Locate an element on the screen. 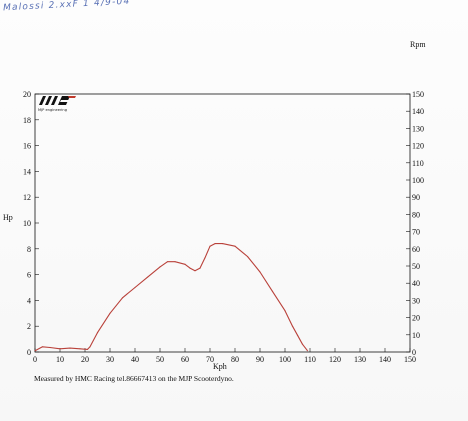 The height and width of the screenshot is (421, 468). kph-axis-label: Kph is located at coordinates (220, 366).